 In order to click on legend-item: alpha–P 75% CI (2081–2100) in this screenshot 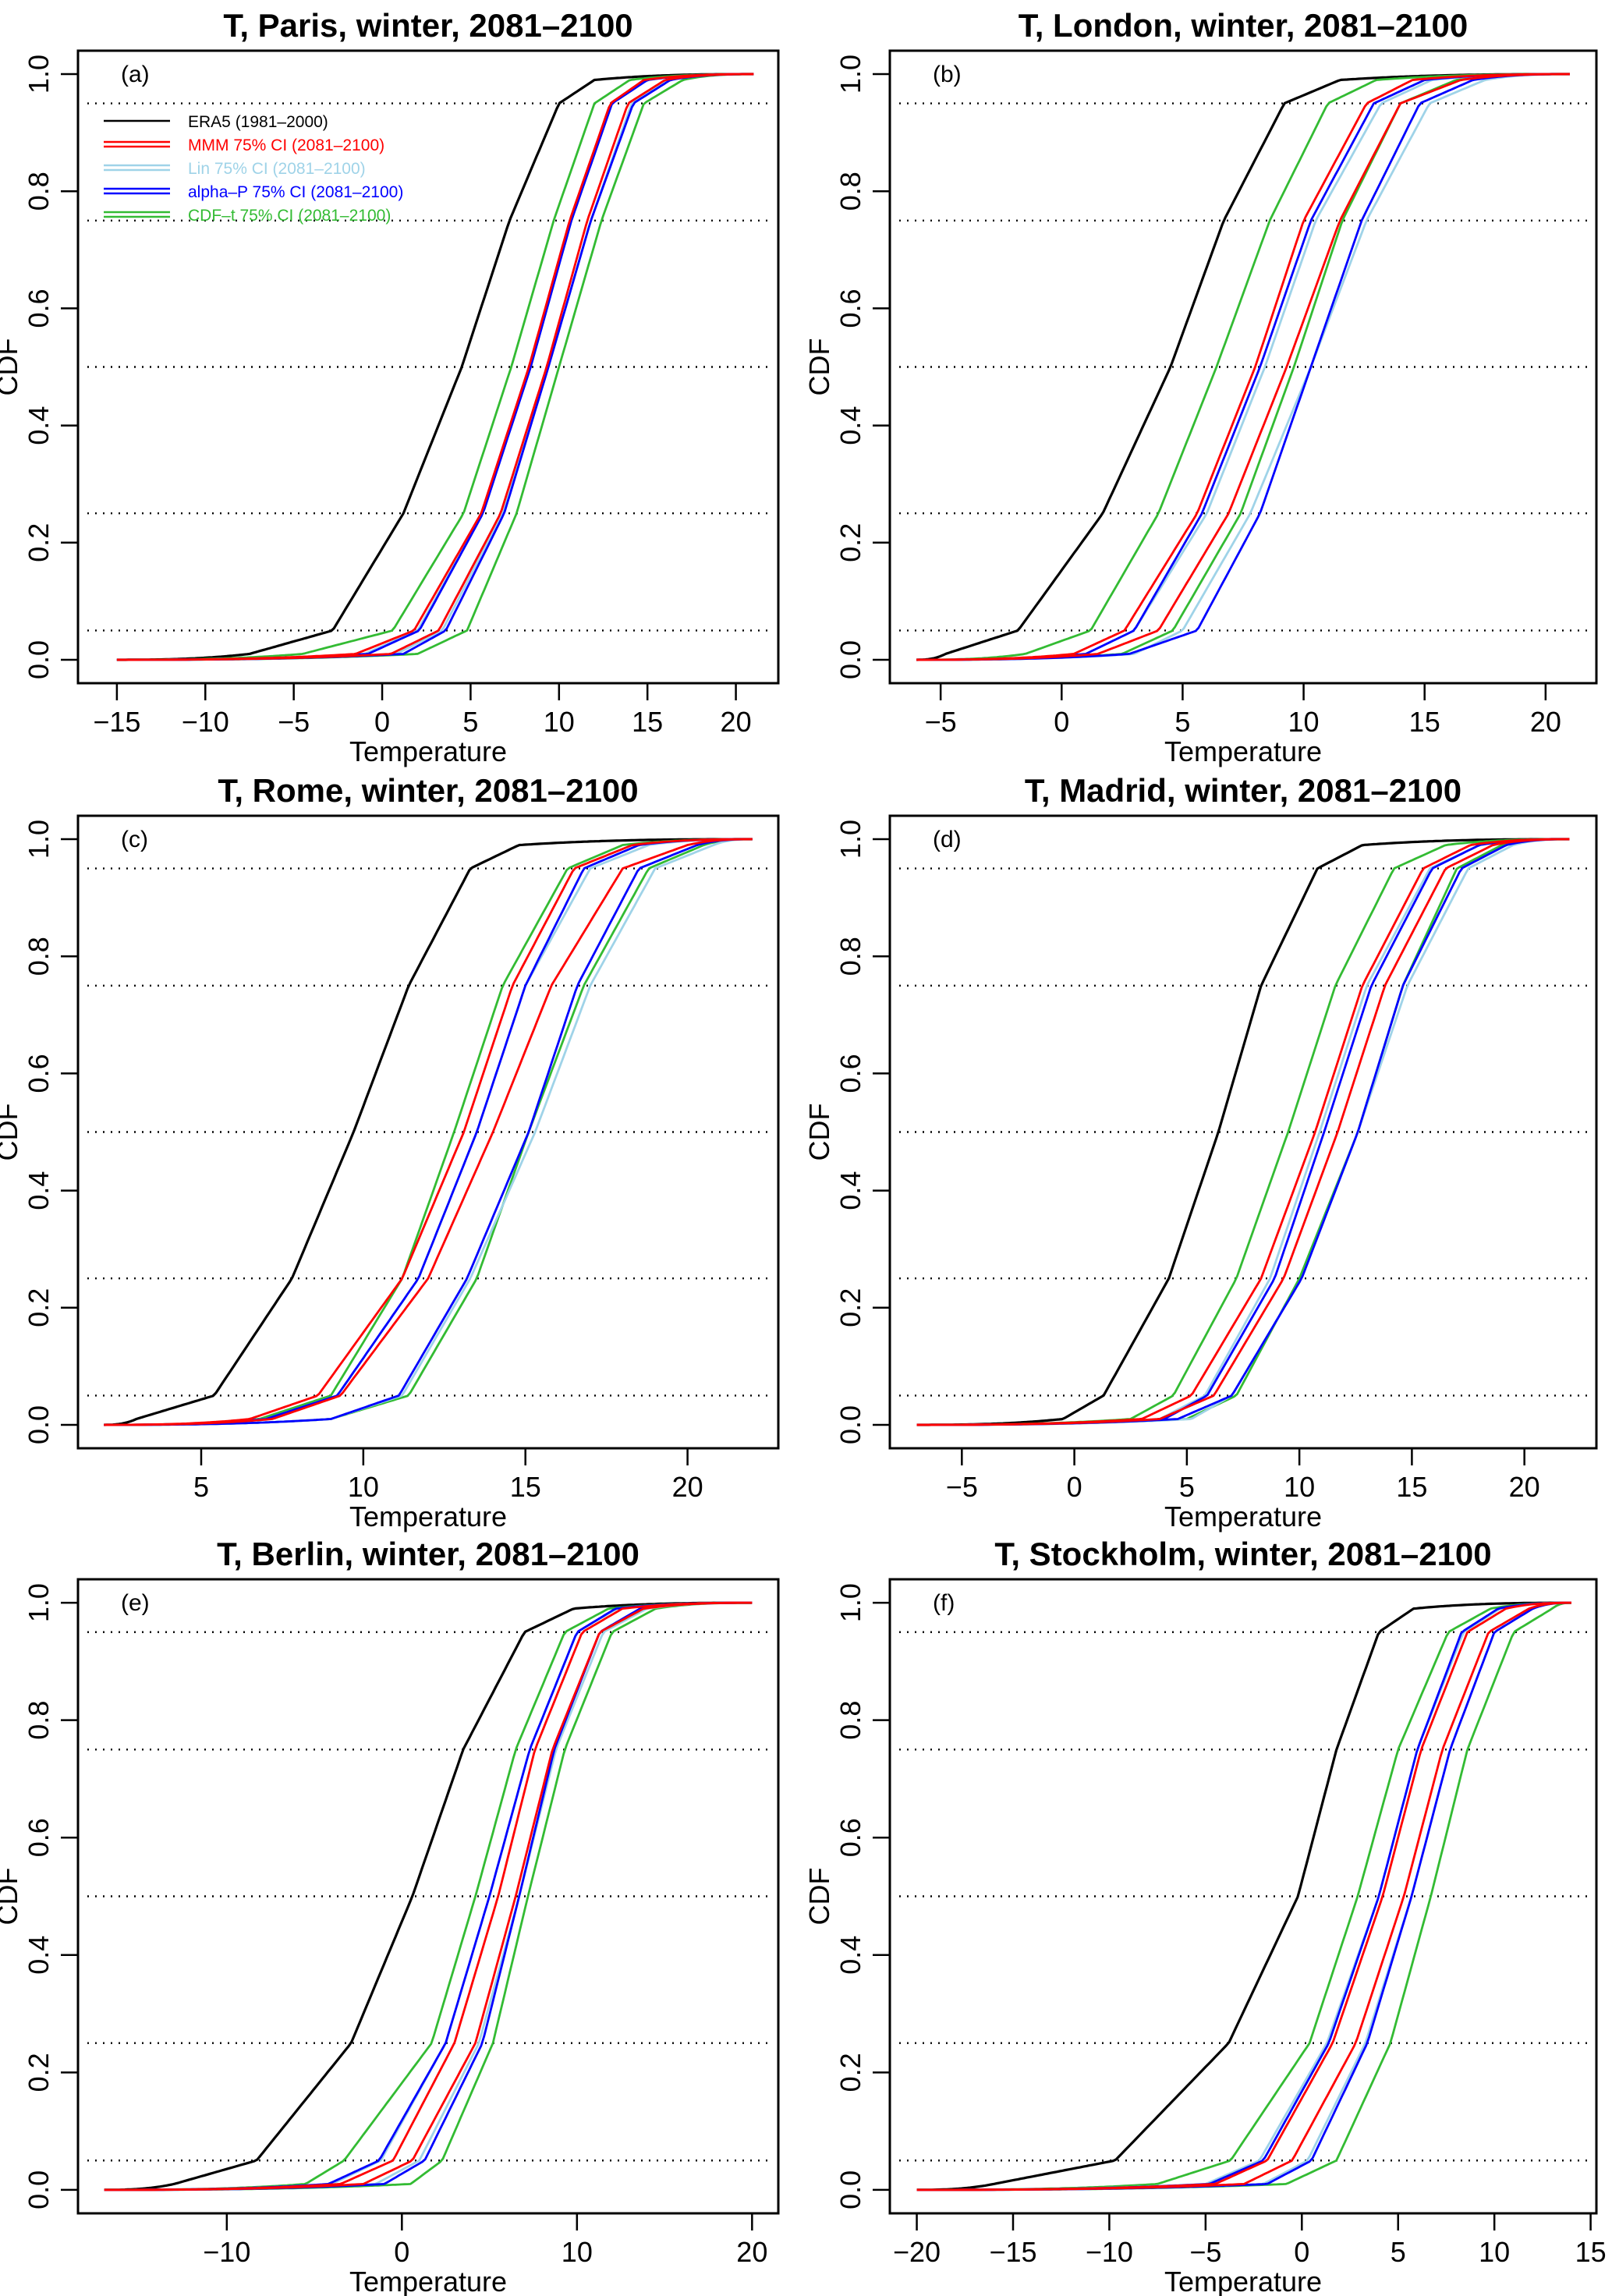, I will do `click(254, 192)`.